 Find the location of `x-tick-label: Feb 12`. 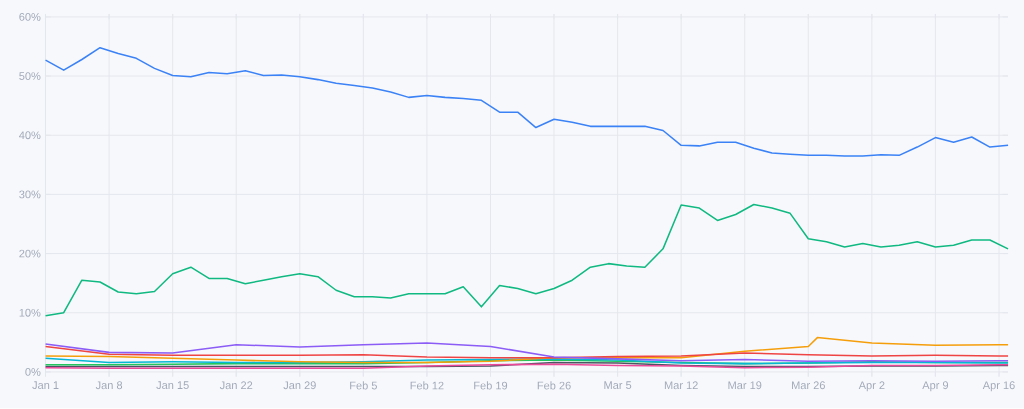

x-tick-label: Feb 12 is located at coordinates (427, 385).